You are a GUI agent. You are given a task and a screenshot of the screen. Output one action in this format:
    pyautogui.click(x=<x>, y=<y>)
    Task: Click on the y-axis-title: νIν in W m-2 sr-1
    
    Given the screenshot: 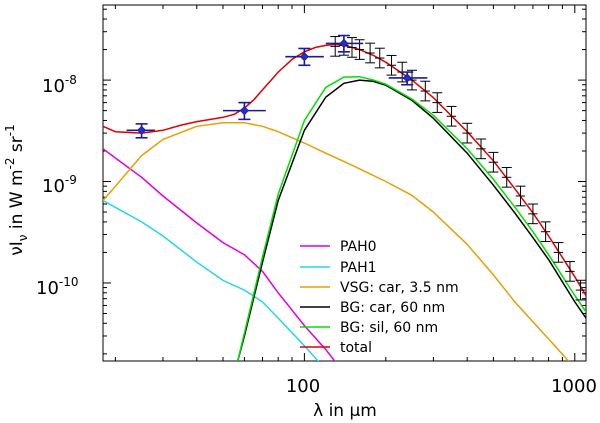 What is the action you would take?
    pyautogui.click(x=16, y=189)
    